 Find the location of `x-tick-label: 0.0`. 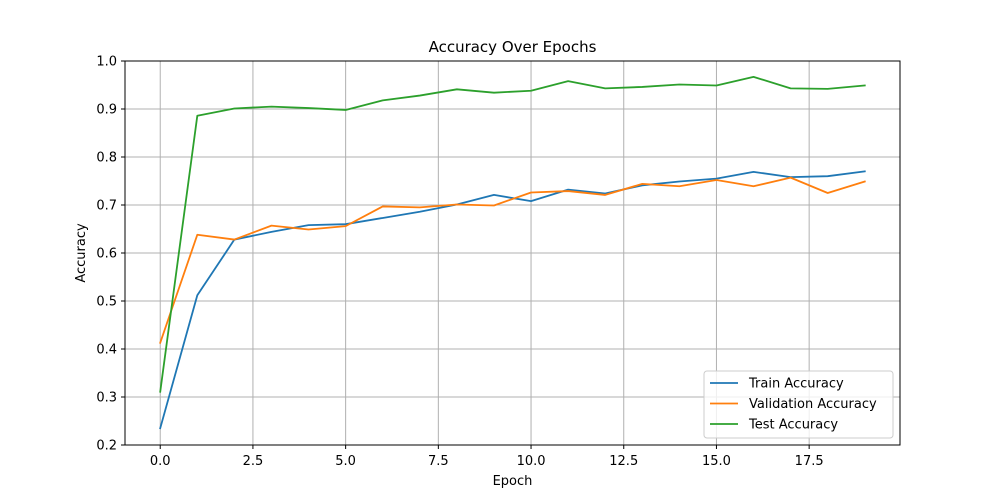

x-tick-label: 0.0 is located at coordinates (160, 461).